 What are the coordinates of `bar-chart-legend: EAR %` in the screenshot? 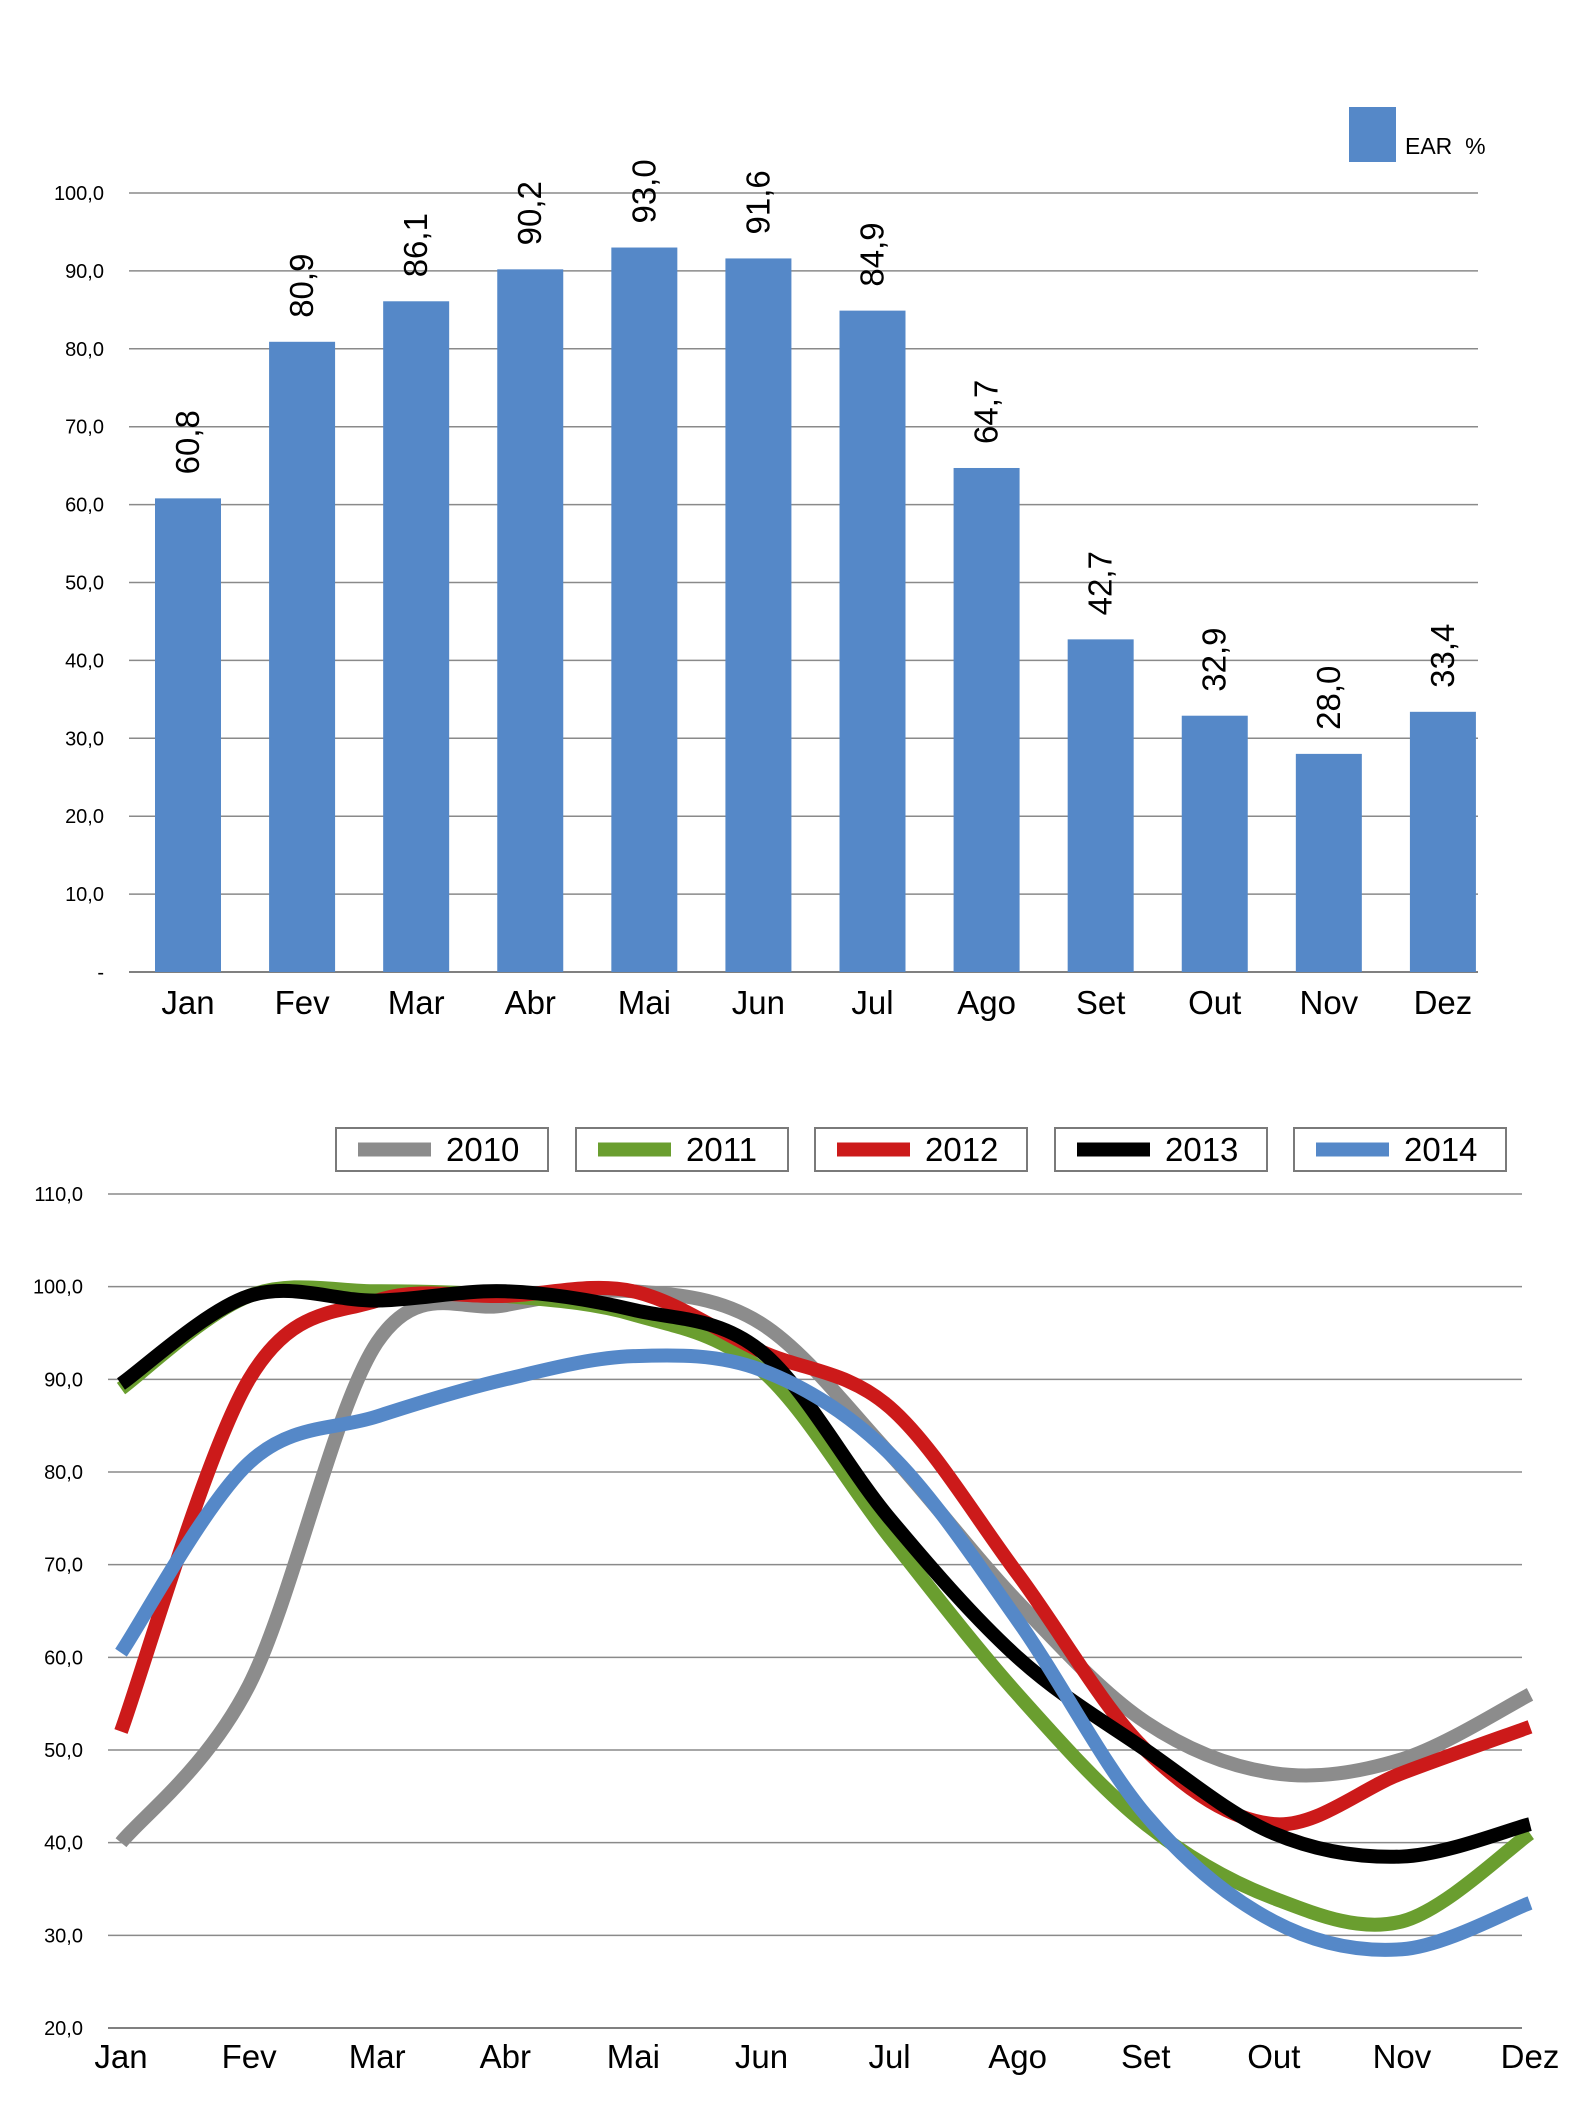 It's located at (1417, 134).